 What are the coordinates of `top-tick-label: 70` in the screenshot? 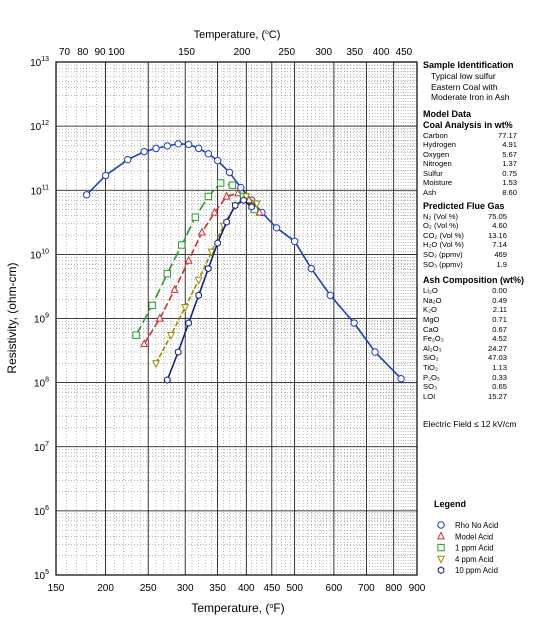 It's located at (65, 52).